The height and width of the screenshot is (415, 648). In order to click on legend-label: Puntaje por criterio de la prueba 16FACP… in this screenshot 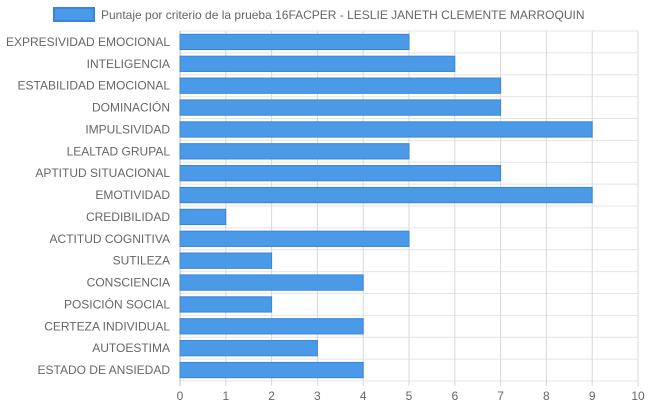, I will do `click(343, 15)`.